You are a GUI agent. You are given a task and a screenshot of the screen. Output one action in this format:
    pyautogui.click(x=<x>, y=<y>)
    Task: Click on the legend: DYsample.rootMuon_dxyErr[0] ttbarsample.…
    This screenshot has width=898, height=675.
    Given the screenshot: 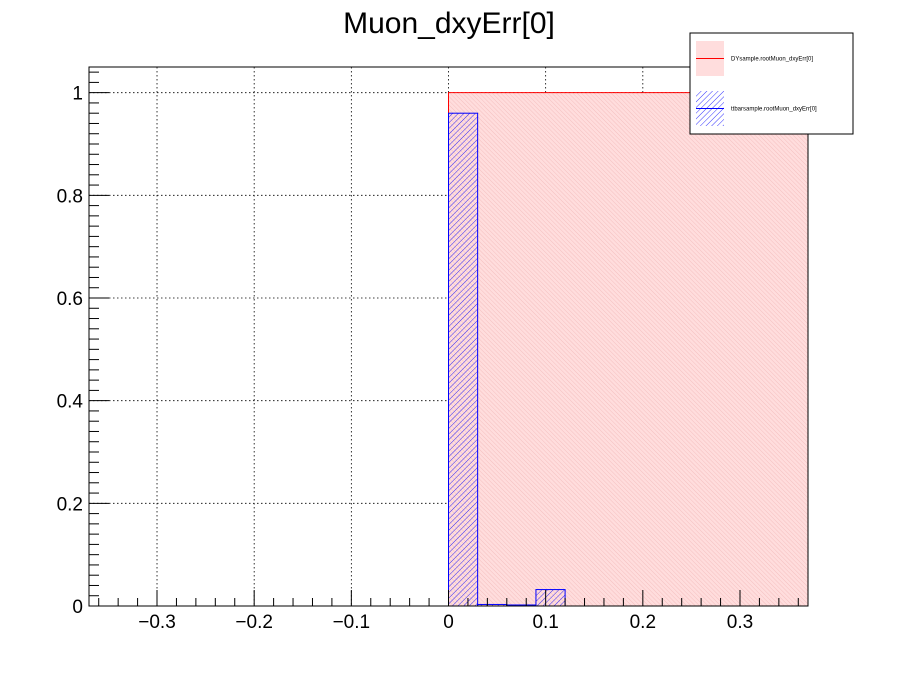 What is the action you would take?
    pyautogui.click(x=771, y=83)
    